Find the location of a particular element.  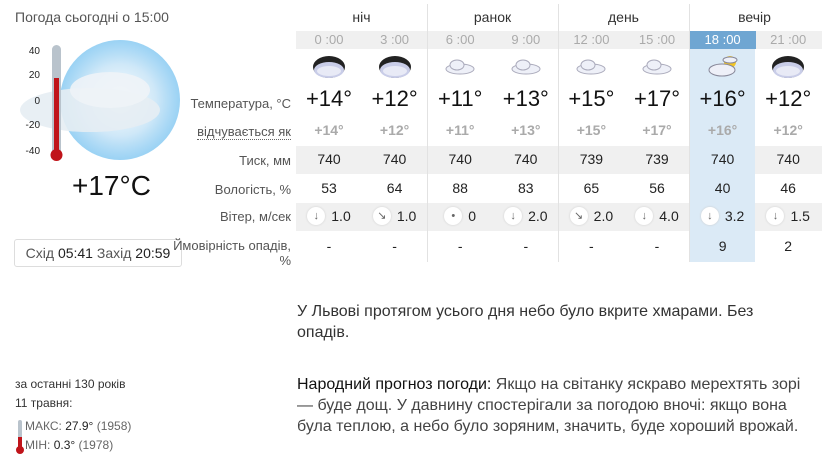

time-label: 12 :00 is located at coordinates (591, 39).